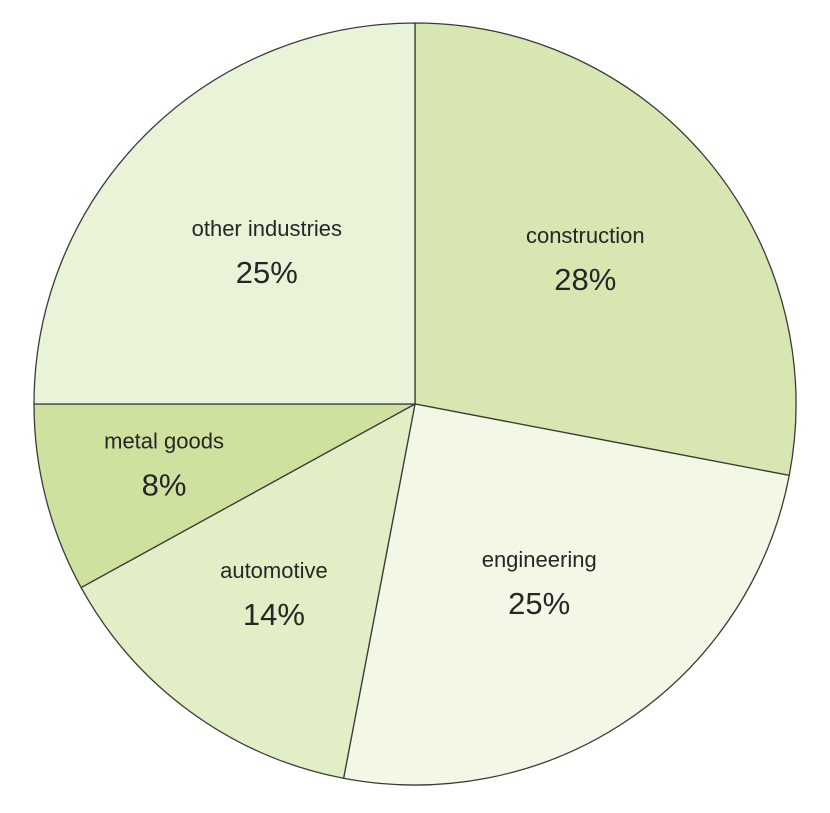 This screenshot has height=813, width=830. What do you see at coordinates (164, 484) in the screenshot?
I see `slice-value-metal-goods: 8%` at bounding box center [164, 484].